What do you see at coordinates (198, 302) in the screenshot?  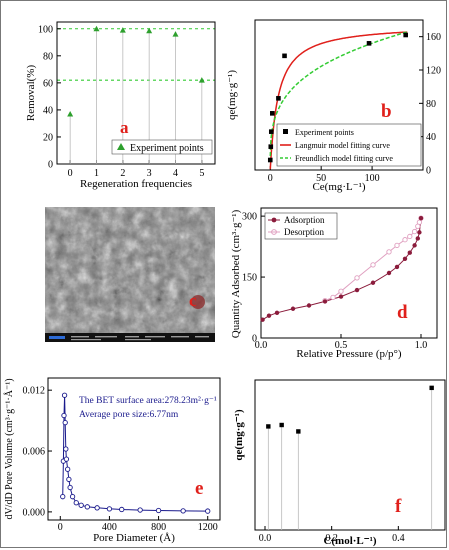 I see `sem-label-marker` at bounding box center [198, 302].